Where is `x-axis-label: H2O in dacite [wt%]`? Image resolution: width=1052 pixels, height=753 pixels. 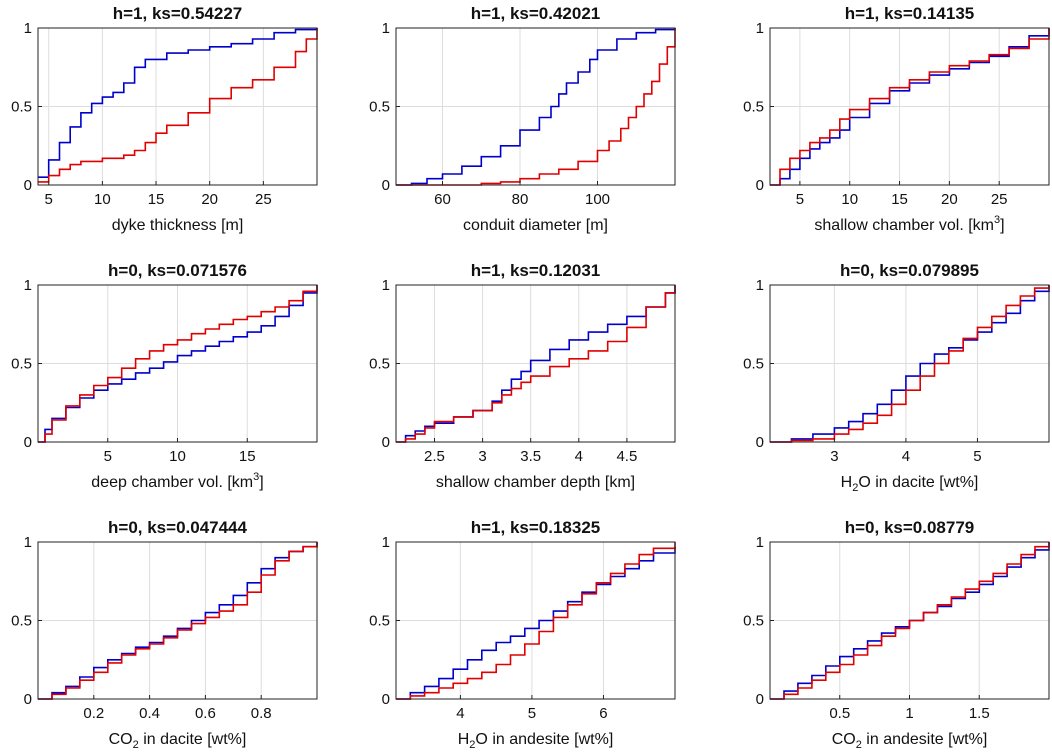 x-axis-label: H2O in dacite [wt%] is located at coordinates (910, 484).